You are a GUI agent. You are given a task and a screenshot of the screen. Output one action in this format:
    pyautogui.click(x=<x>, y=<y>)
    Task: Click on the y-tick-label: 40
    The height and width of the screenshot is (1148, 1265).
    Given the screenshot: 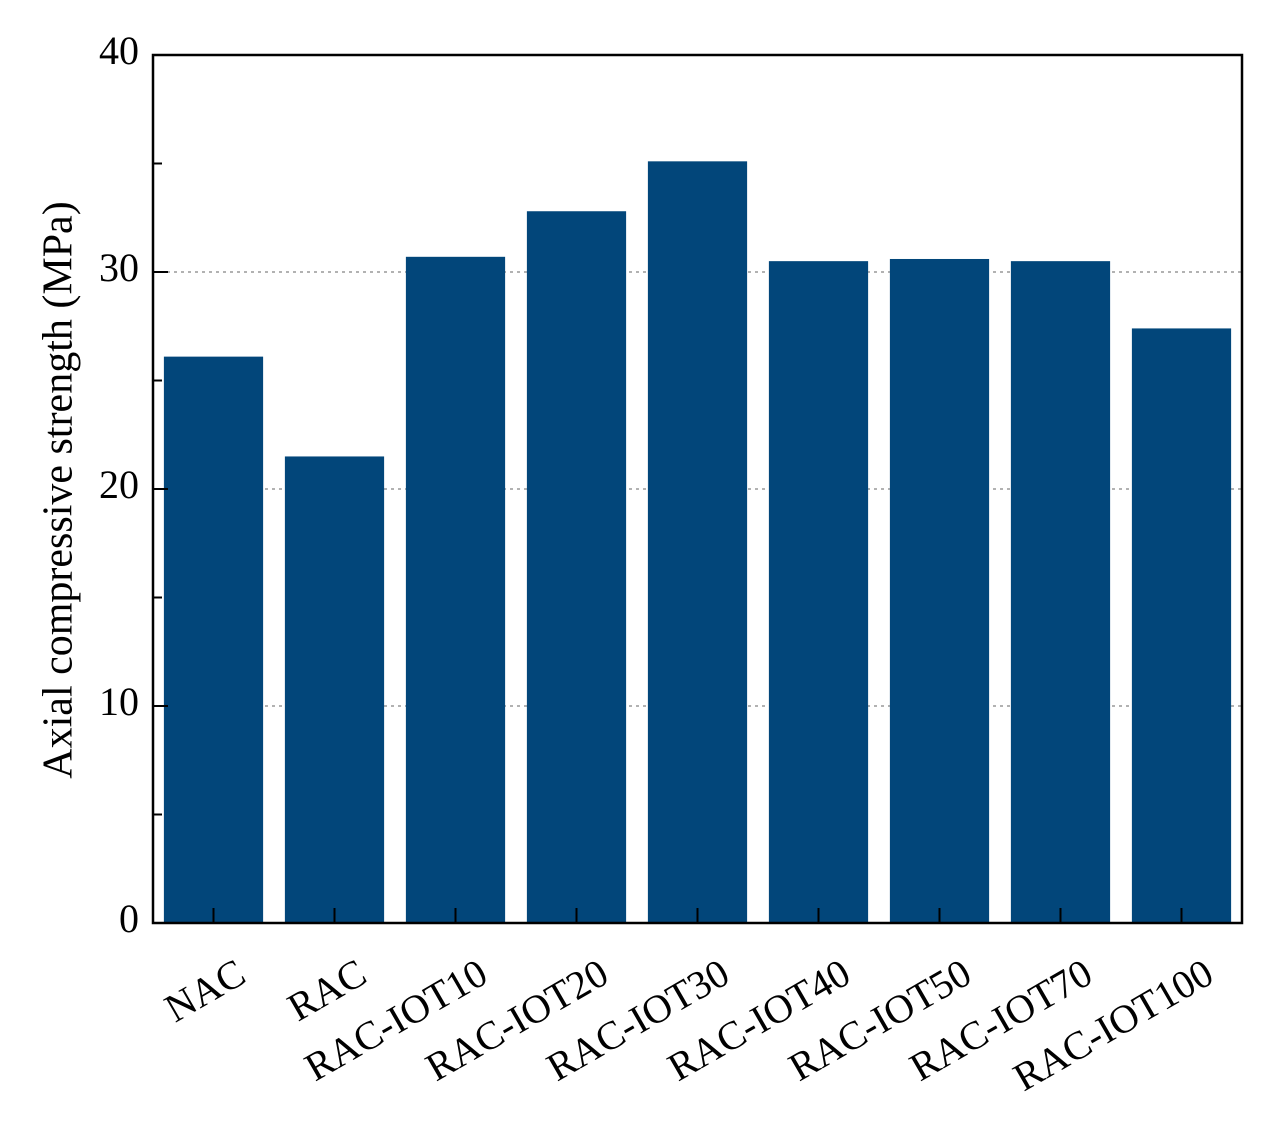 What is the action you would take?
    pyautogui.click(x=119, y=50)
    